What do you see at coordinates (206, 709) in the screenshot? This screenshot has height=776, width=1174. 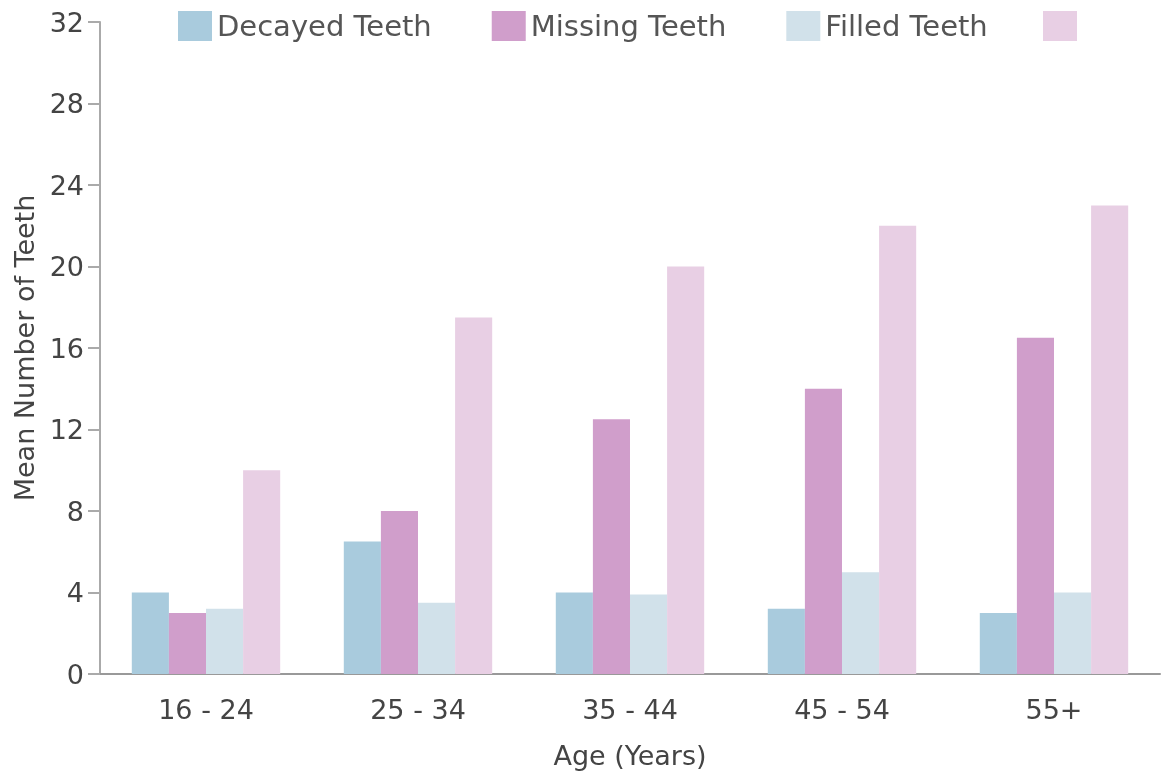 I see `x-tick-label: 16 - 24` at bounding box center [206, 709].